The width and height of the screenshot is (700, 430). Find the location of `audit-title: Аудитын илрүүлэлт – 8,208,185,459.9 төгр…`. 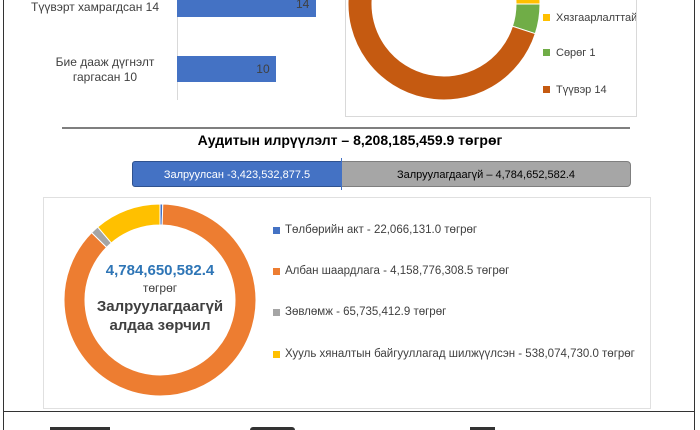

audit-title: Аудитын илрүүлэлт – 8,208,185,459.9 төгр… is located at coordinates (350, 140).